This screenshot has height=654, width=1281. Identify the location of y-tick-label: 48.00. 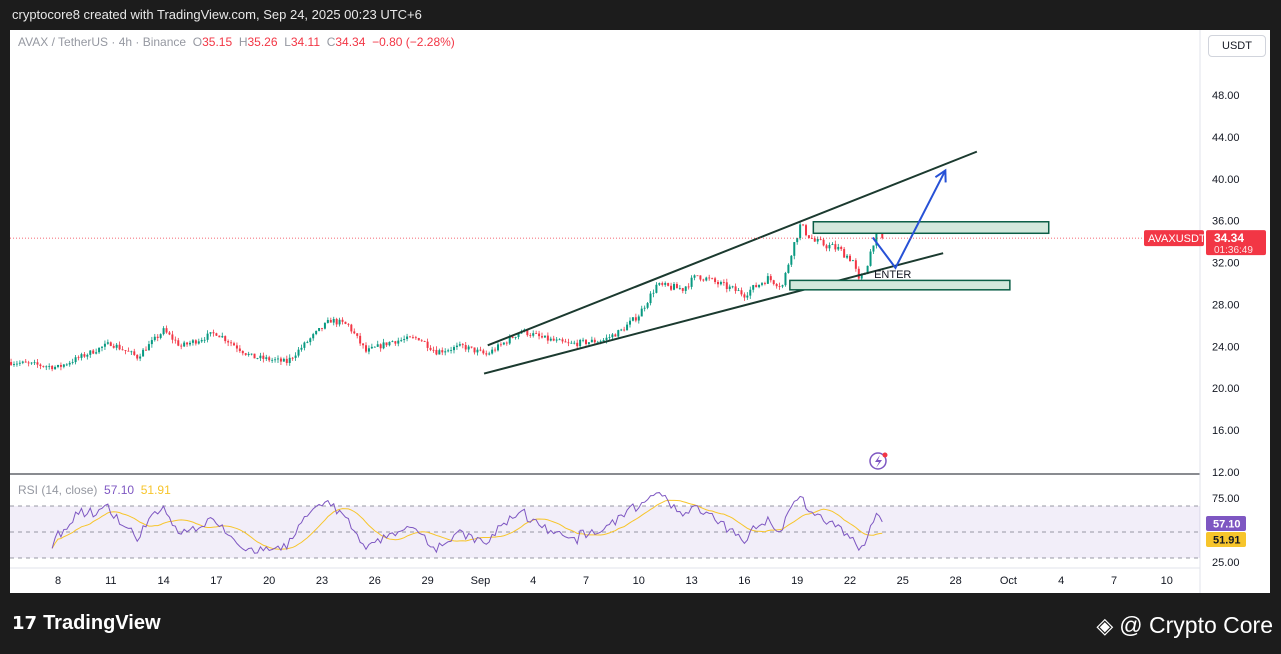
(1226, 96).